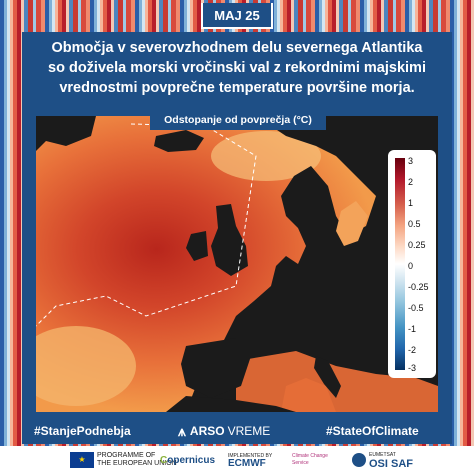  Describe the element at coordinates (216, 368) in the screenshot. I see `iberia-landmass` at that location.